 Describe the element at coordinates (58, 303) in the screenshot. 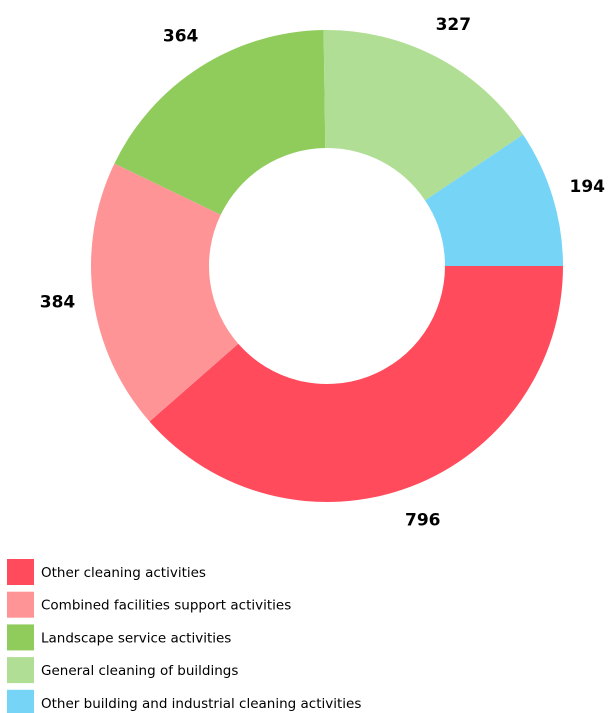

I see `data-label: 384` at that location.